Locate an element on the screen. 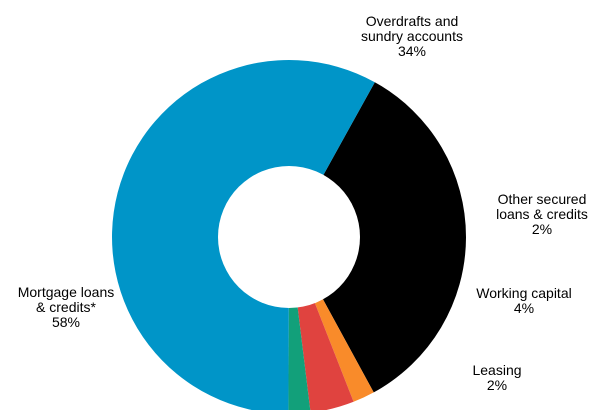  donut-hole is located at coordinates (289, 237).